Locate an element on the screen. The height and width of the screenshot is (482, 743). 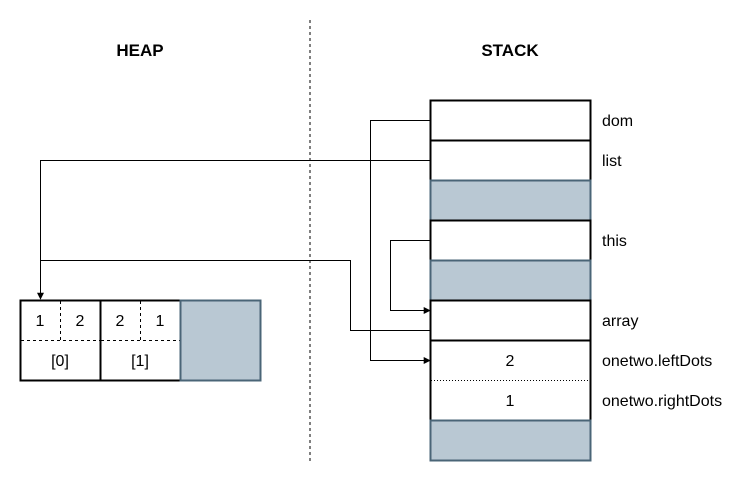
stack-slot-list is located at coordinates (510, 160).